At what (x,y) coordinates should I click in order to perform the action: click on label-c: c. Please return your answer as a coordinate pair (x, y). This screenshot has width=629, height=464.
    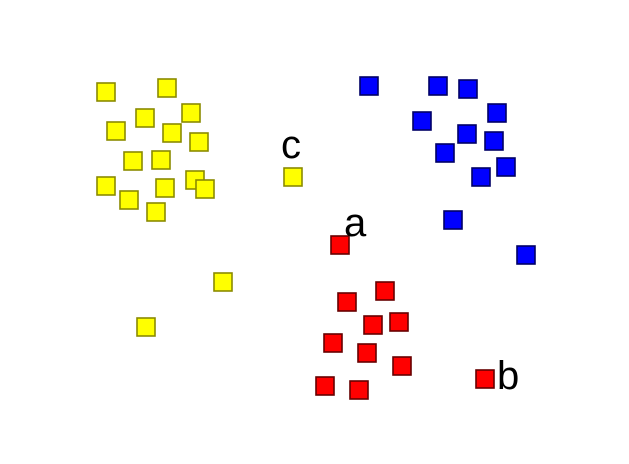
    Looking at the image, I should click on (291, 145).